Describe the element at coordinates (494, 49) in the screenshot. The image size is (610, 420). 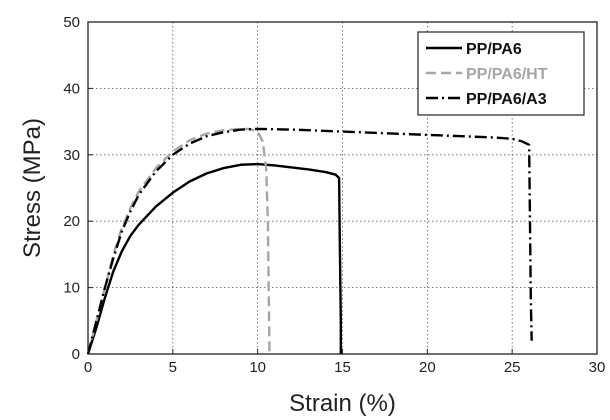
I see `legend-label: PP/PA6` at that location.